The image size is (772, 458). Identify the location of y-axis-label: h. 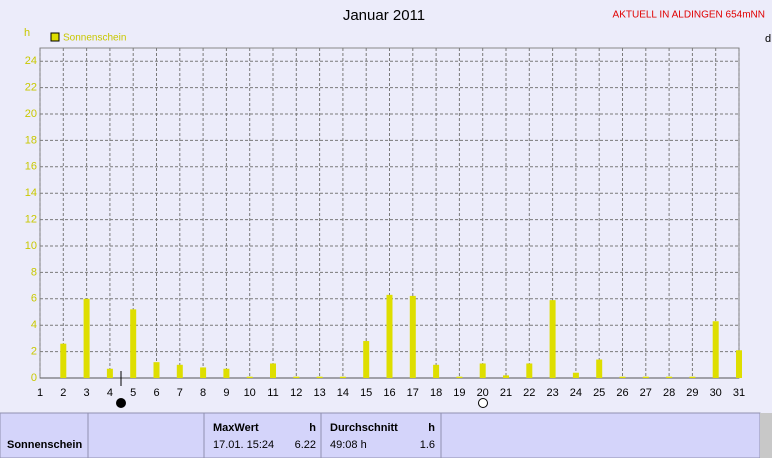
(27, 33).